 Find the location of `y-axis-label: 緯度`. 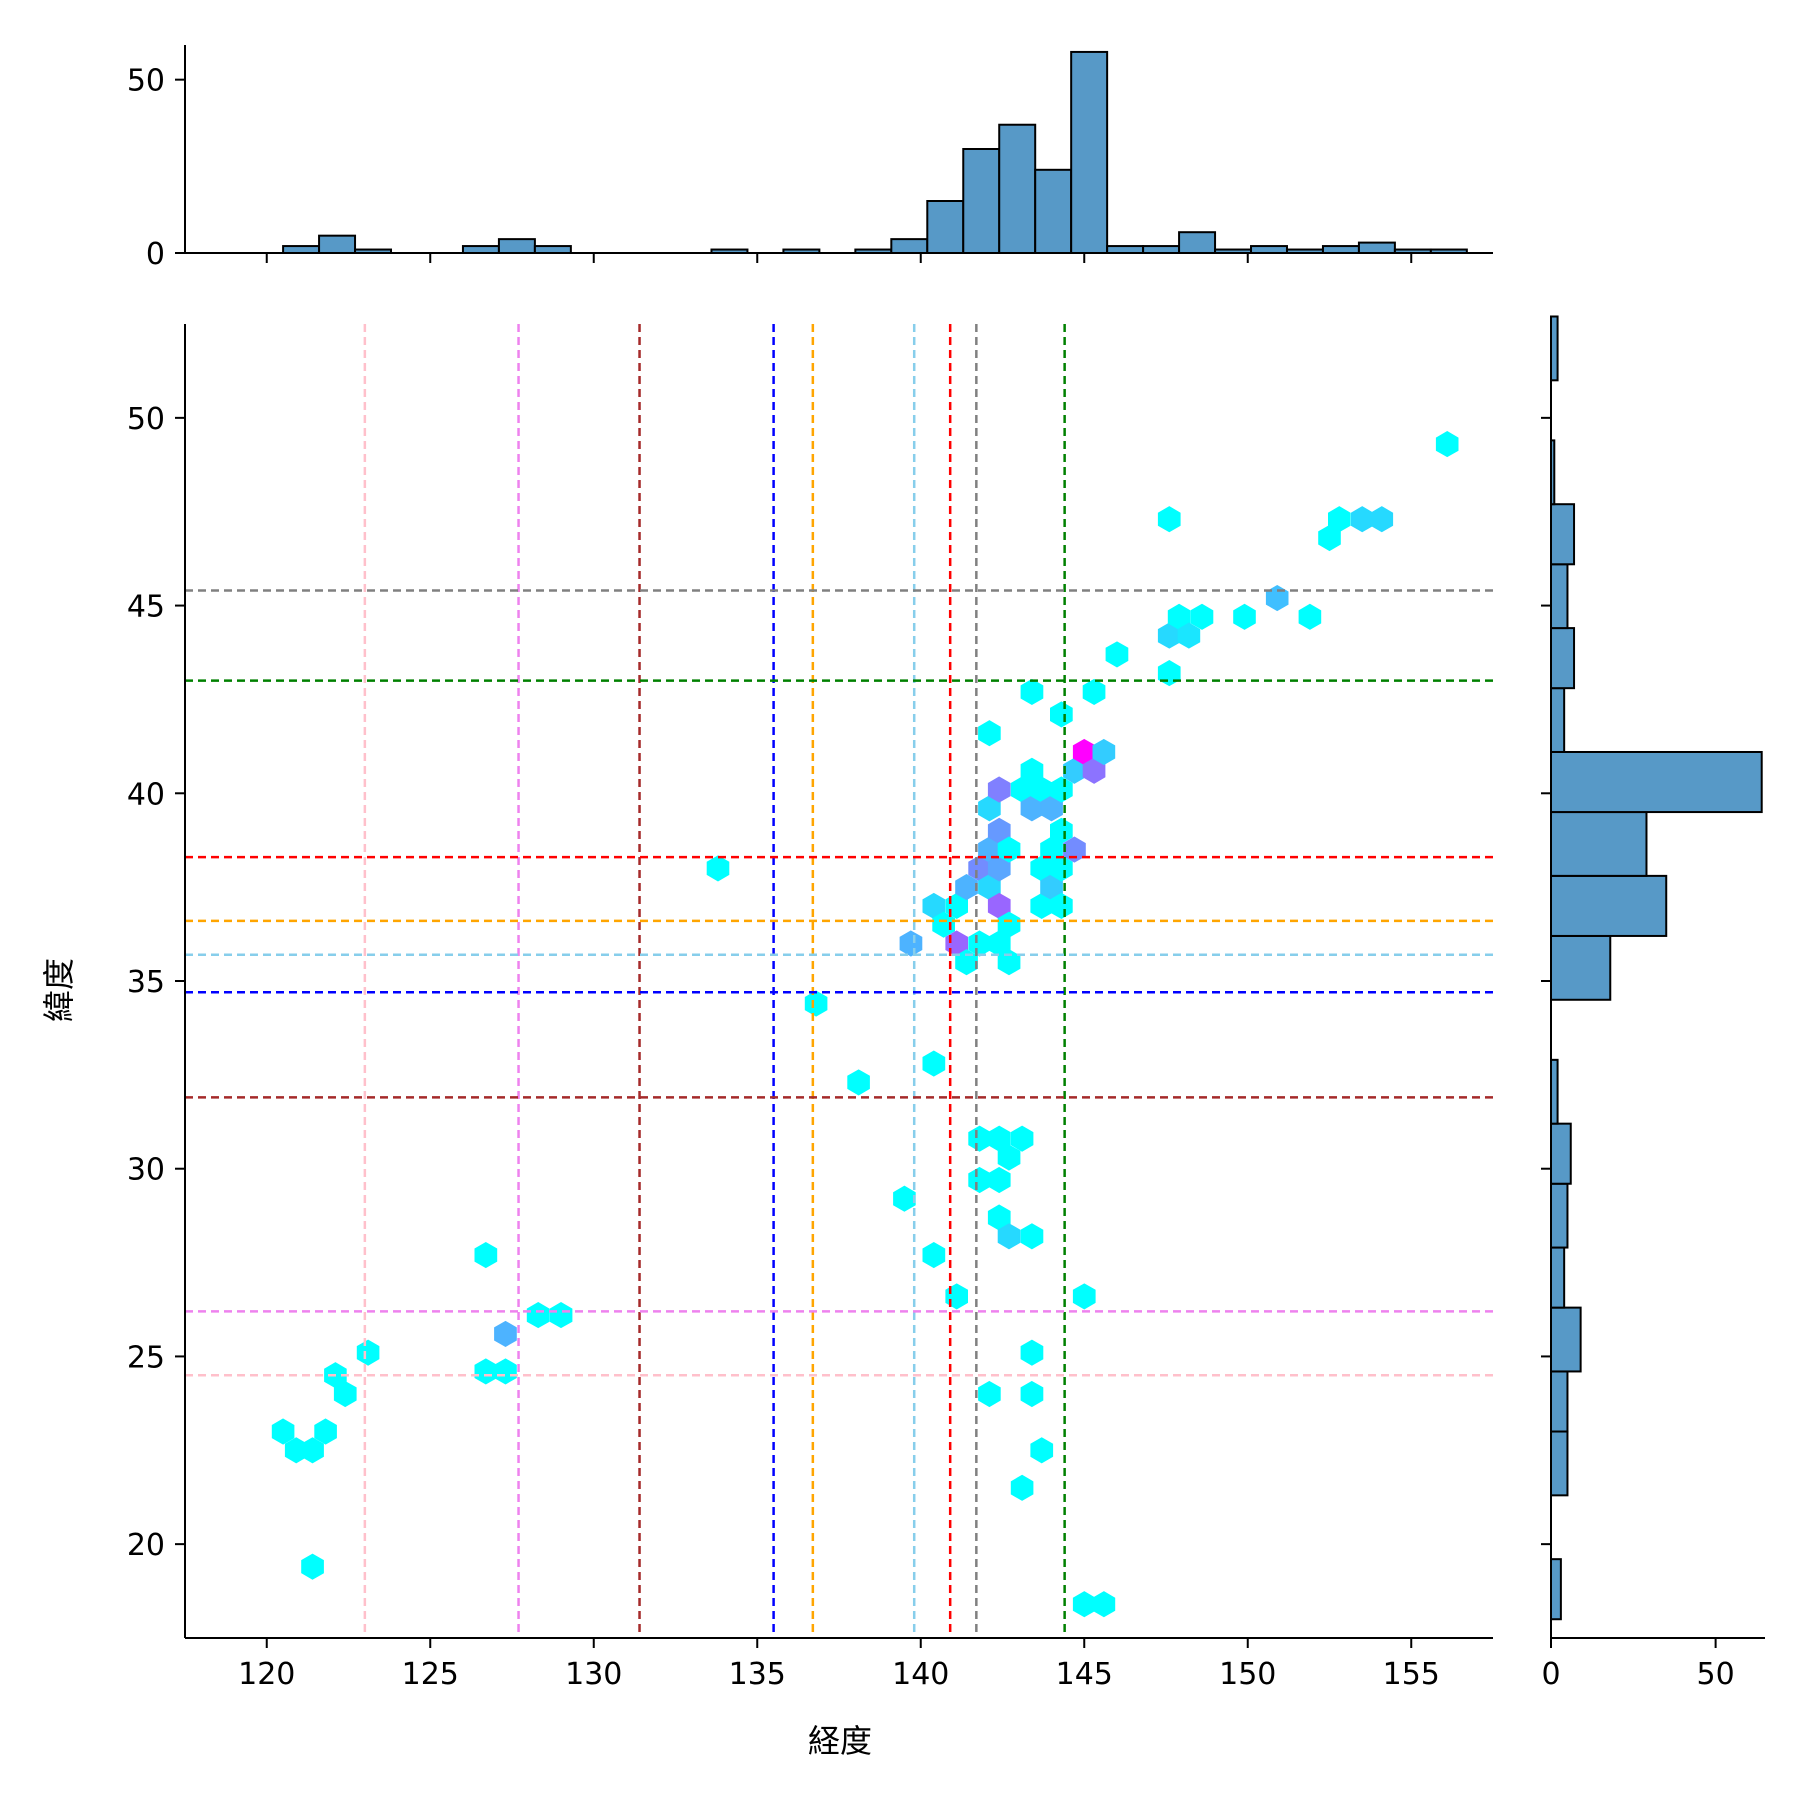

y-axis-label: 緯度 is located at coordinates (59, 990).